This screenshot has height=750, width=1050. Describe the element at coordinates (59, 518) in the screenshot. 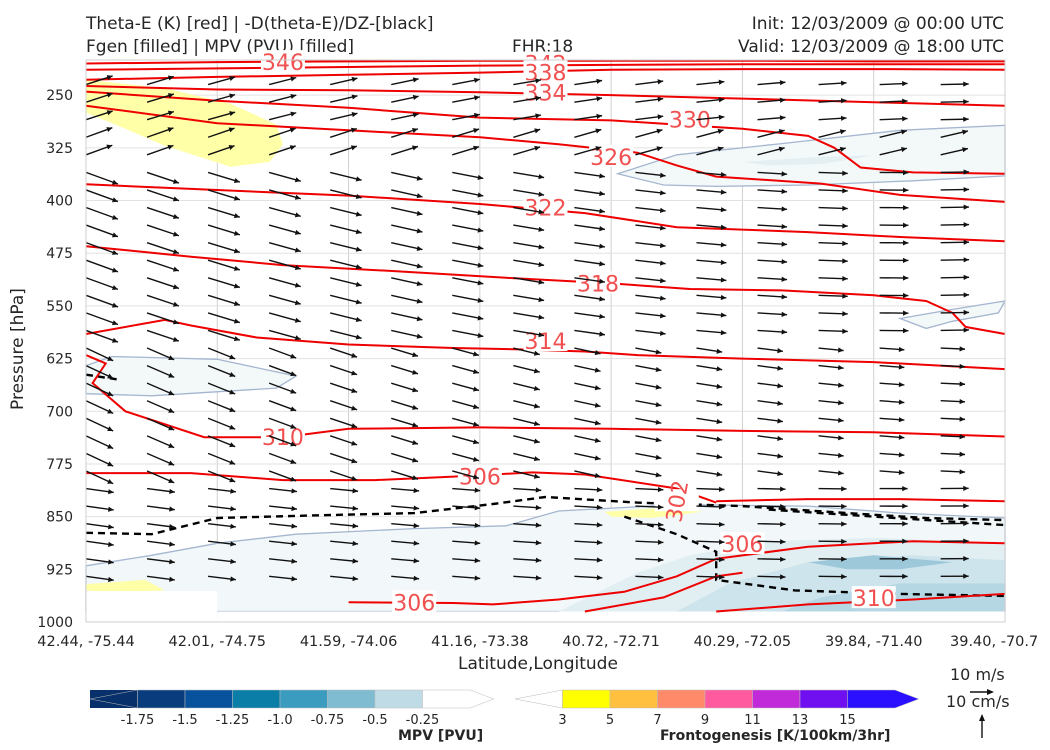

I see `y-tick-label: 850` at that location.